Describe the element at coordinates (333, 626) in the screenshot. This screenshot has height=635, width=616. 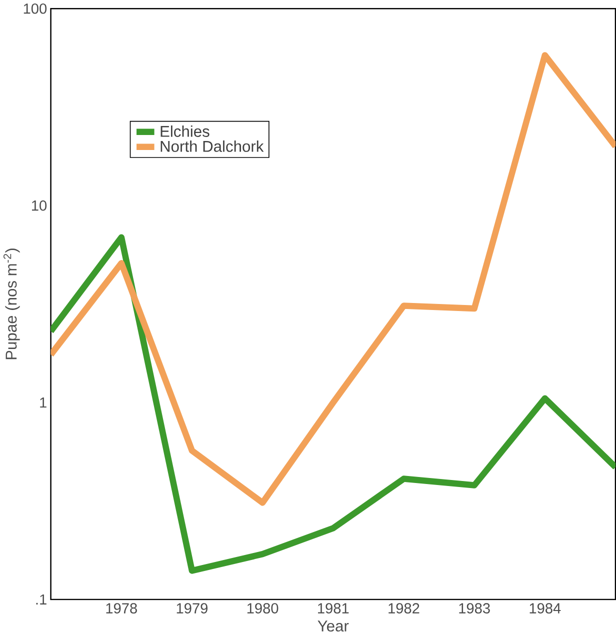
I see `x-axis-title: Year` at that location.